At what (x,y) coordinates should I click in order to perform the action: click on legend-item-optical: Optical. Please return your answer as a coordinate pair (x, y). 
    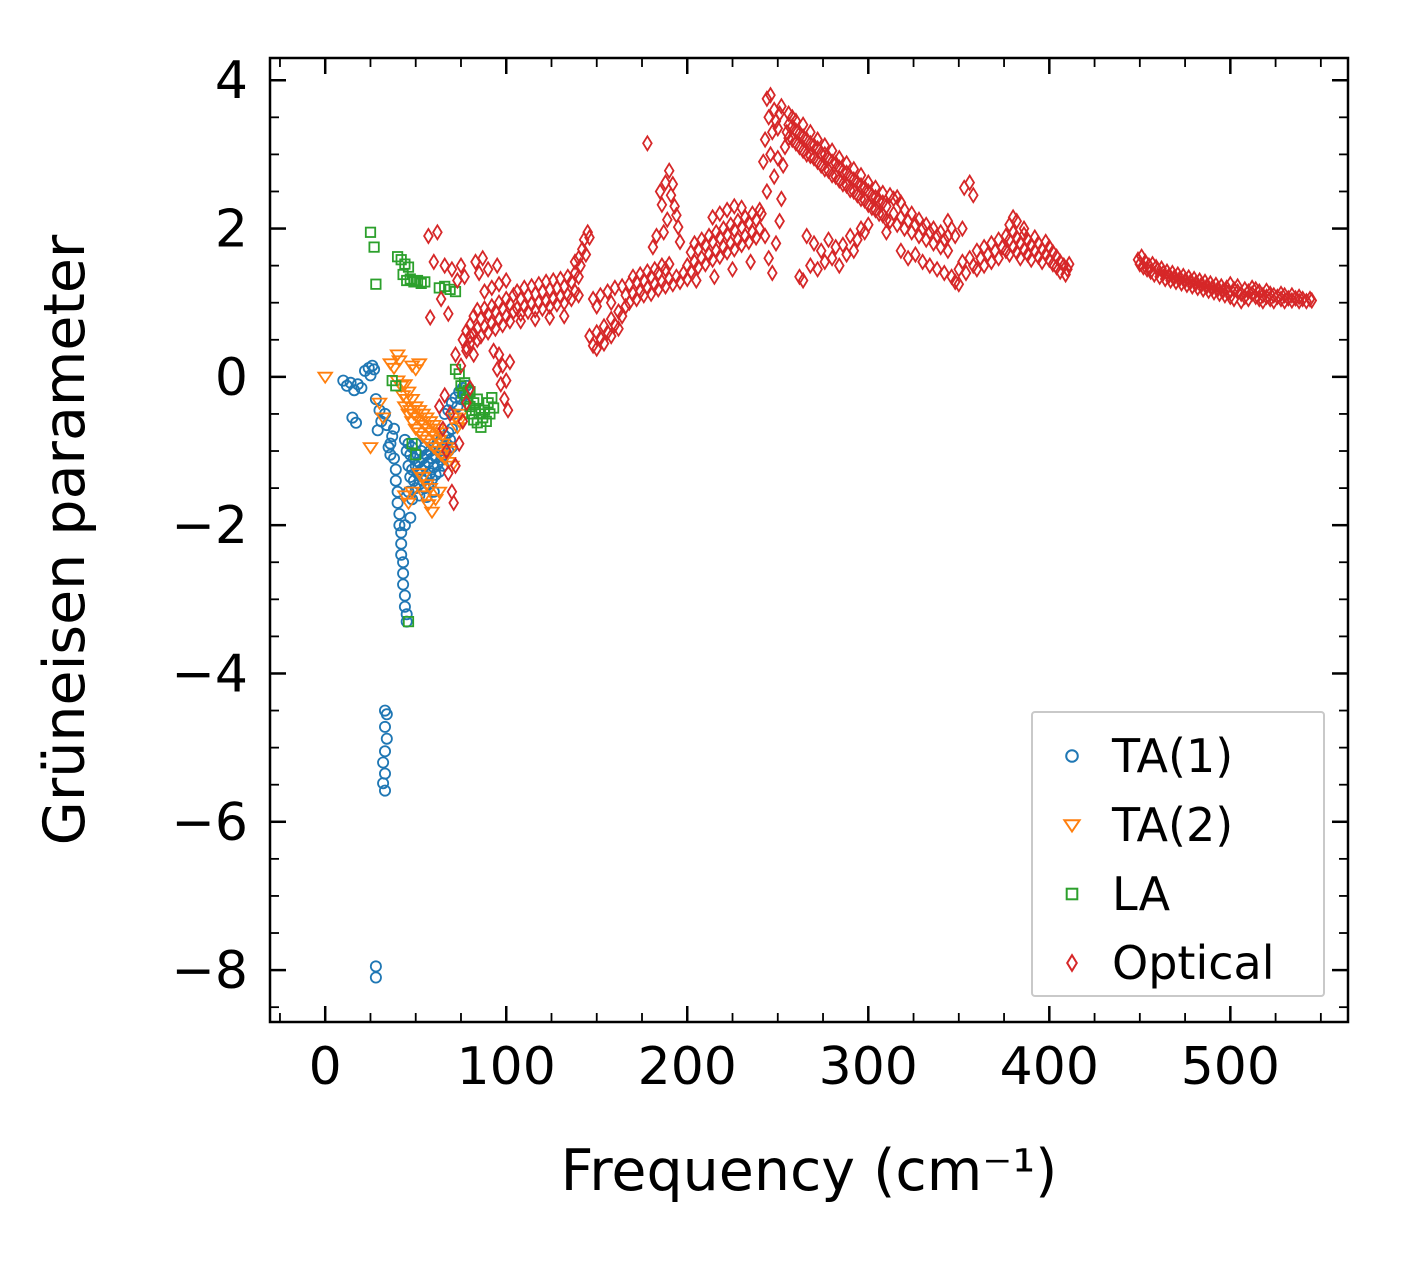
    Looking at the image, I should click on (1170, 963).